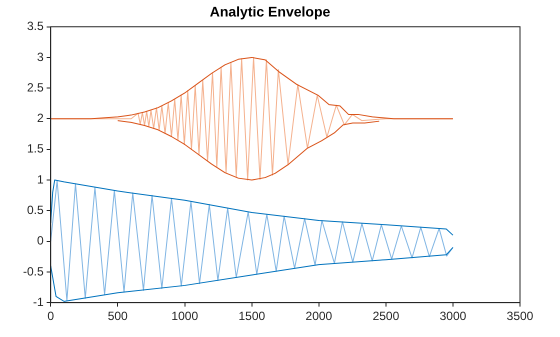 The image size is (560, 337). Describe the element at coordinates (319, 316) in the screenshot. I see `x-tick-label: 2000` at that location.